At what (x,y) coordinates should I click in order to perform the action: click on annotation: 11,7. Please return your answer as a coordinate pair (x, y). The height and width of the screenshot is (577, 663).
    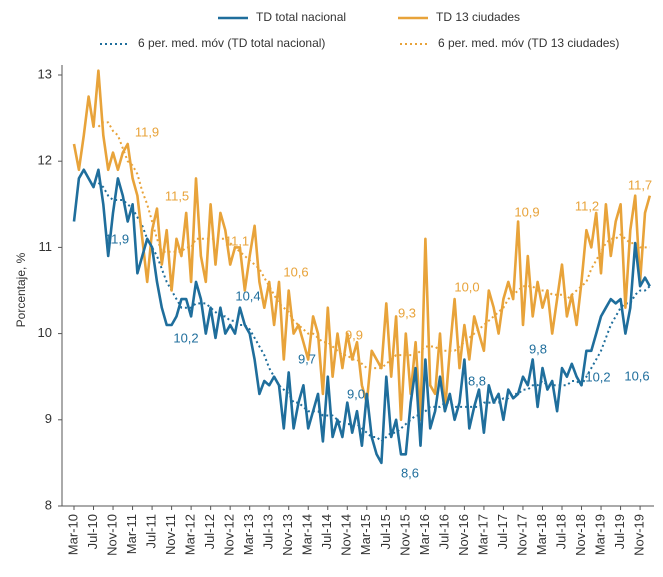
    Looking at the image, I should click on (640, 184).